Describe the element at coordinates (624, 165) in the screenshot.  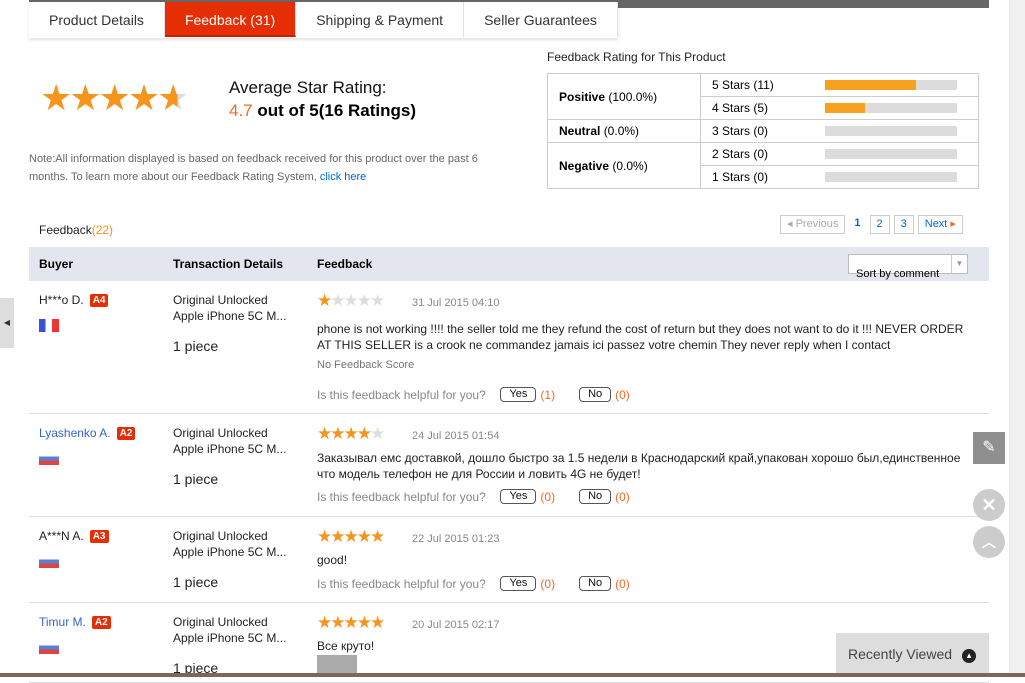
I see `negative-label: Negative (0.0%)` at that location.